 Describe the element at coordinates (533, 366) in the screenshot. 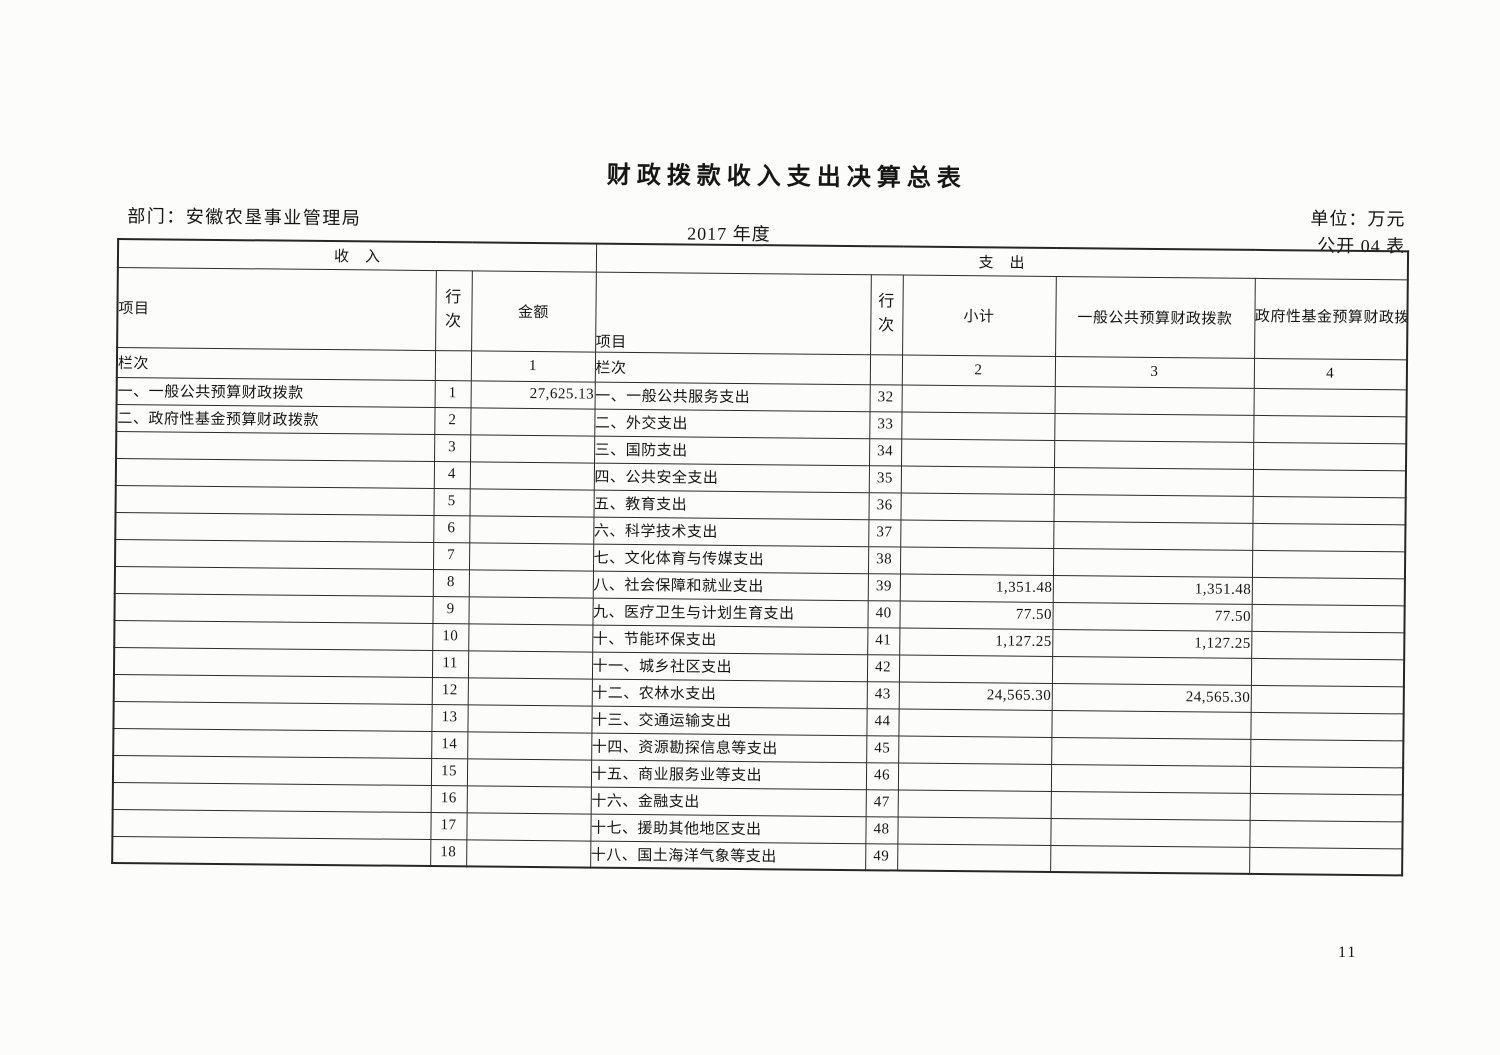

I see `income-col-index-1: 1` at that location.